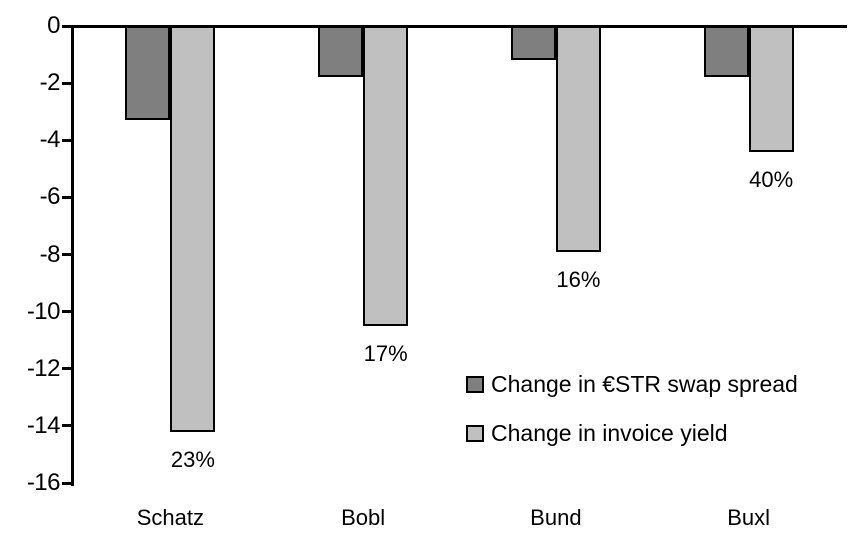 Image resolution: width=852 pixels, height=539 pixels. I want to click on legend-label-swap-spread: Change in €STR swap spread, so click(644, 384).